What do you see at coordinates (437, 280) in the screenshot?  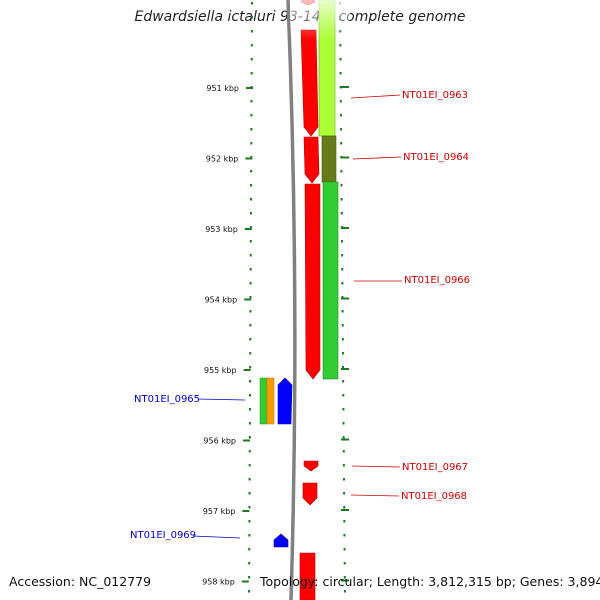 I see `gene-label-0966: NT01EI_0966` at bounding box center [437, 280].